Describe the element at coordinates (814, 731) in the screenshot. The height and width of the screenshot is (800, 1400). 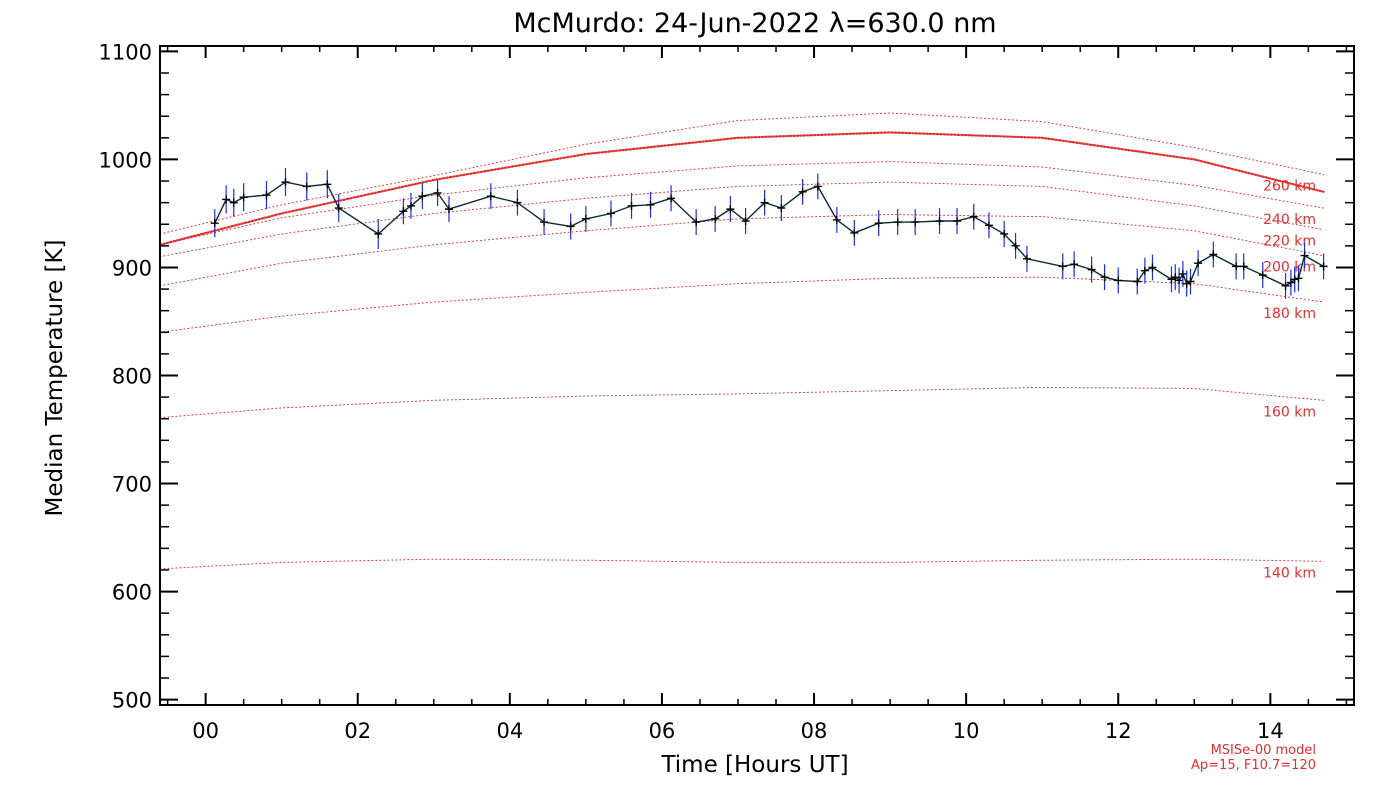
I see `x-tick-label: 08` at that location.